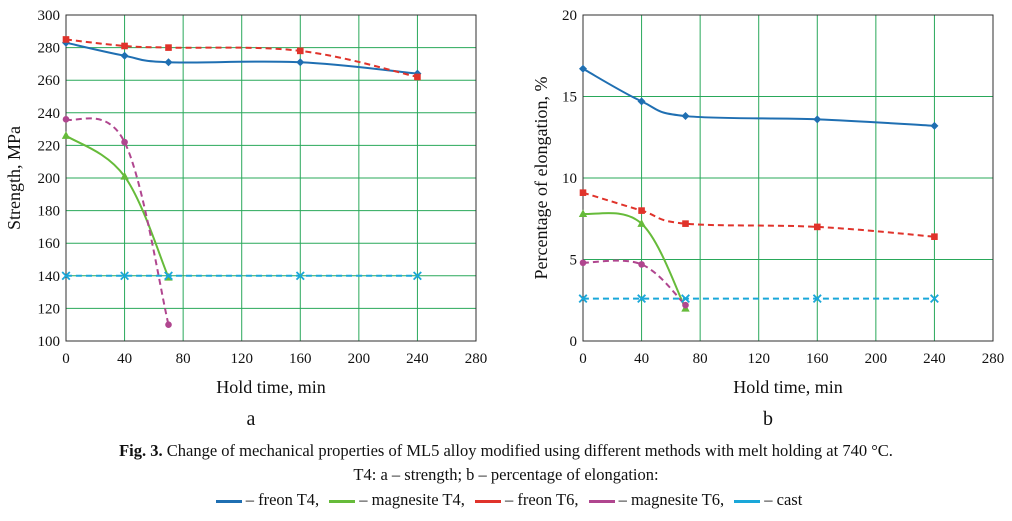 The height and width of the screenshot is (521, 1012). I want to click on legend-item-magnesite-t6: – magnesite T6,, so click(654, 499).